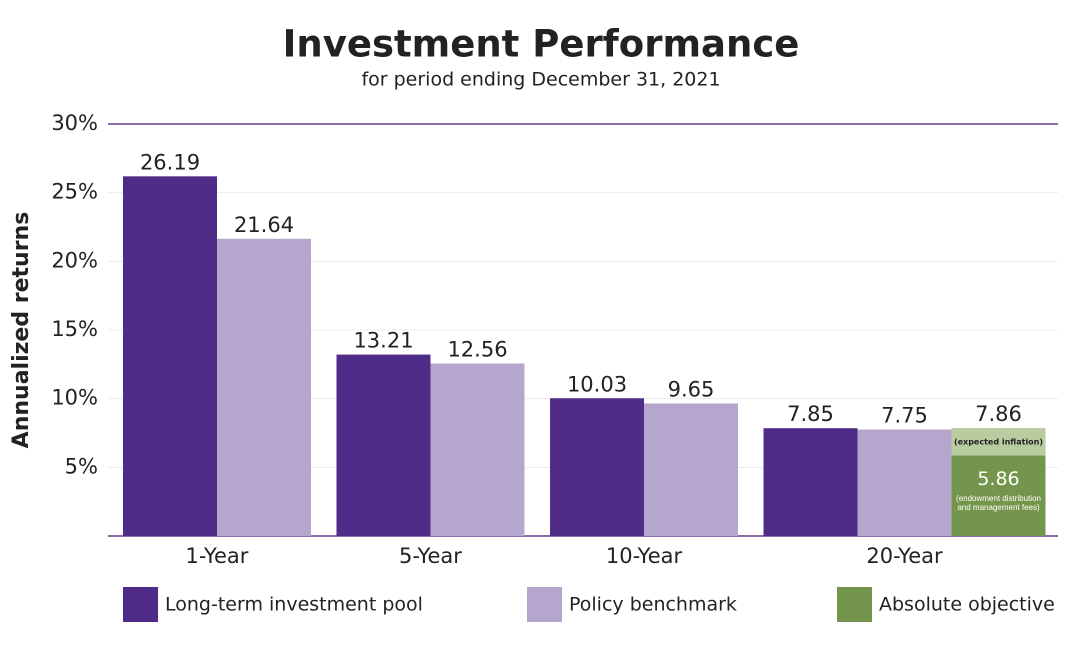 The width and height of the screenshot is (1083, 646). What do you see at coordinates (691, 389) in the screenshot?
I see `bar-value-label: 9.65` at bounding box center [691, 389].